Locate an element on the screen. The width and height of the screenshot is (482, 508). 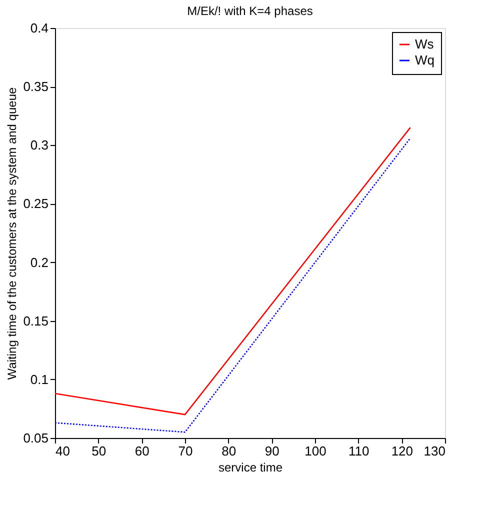
x-tick-label: 50 is located at coordinates (99, 451).